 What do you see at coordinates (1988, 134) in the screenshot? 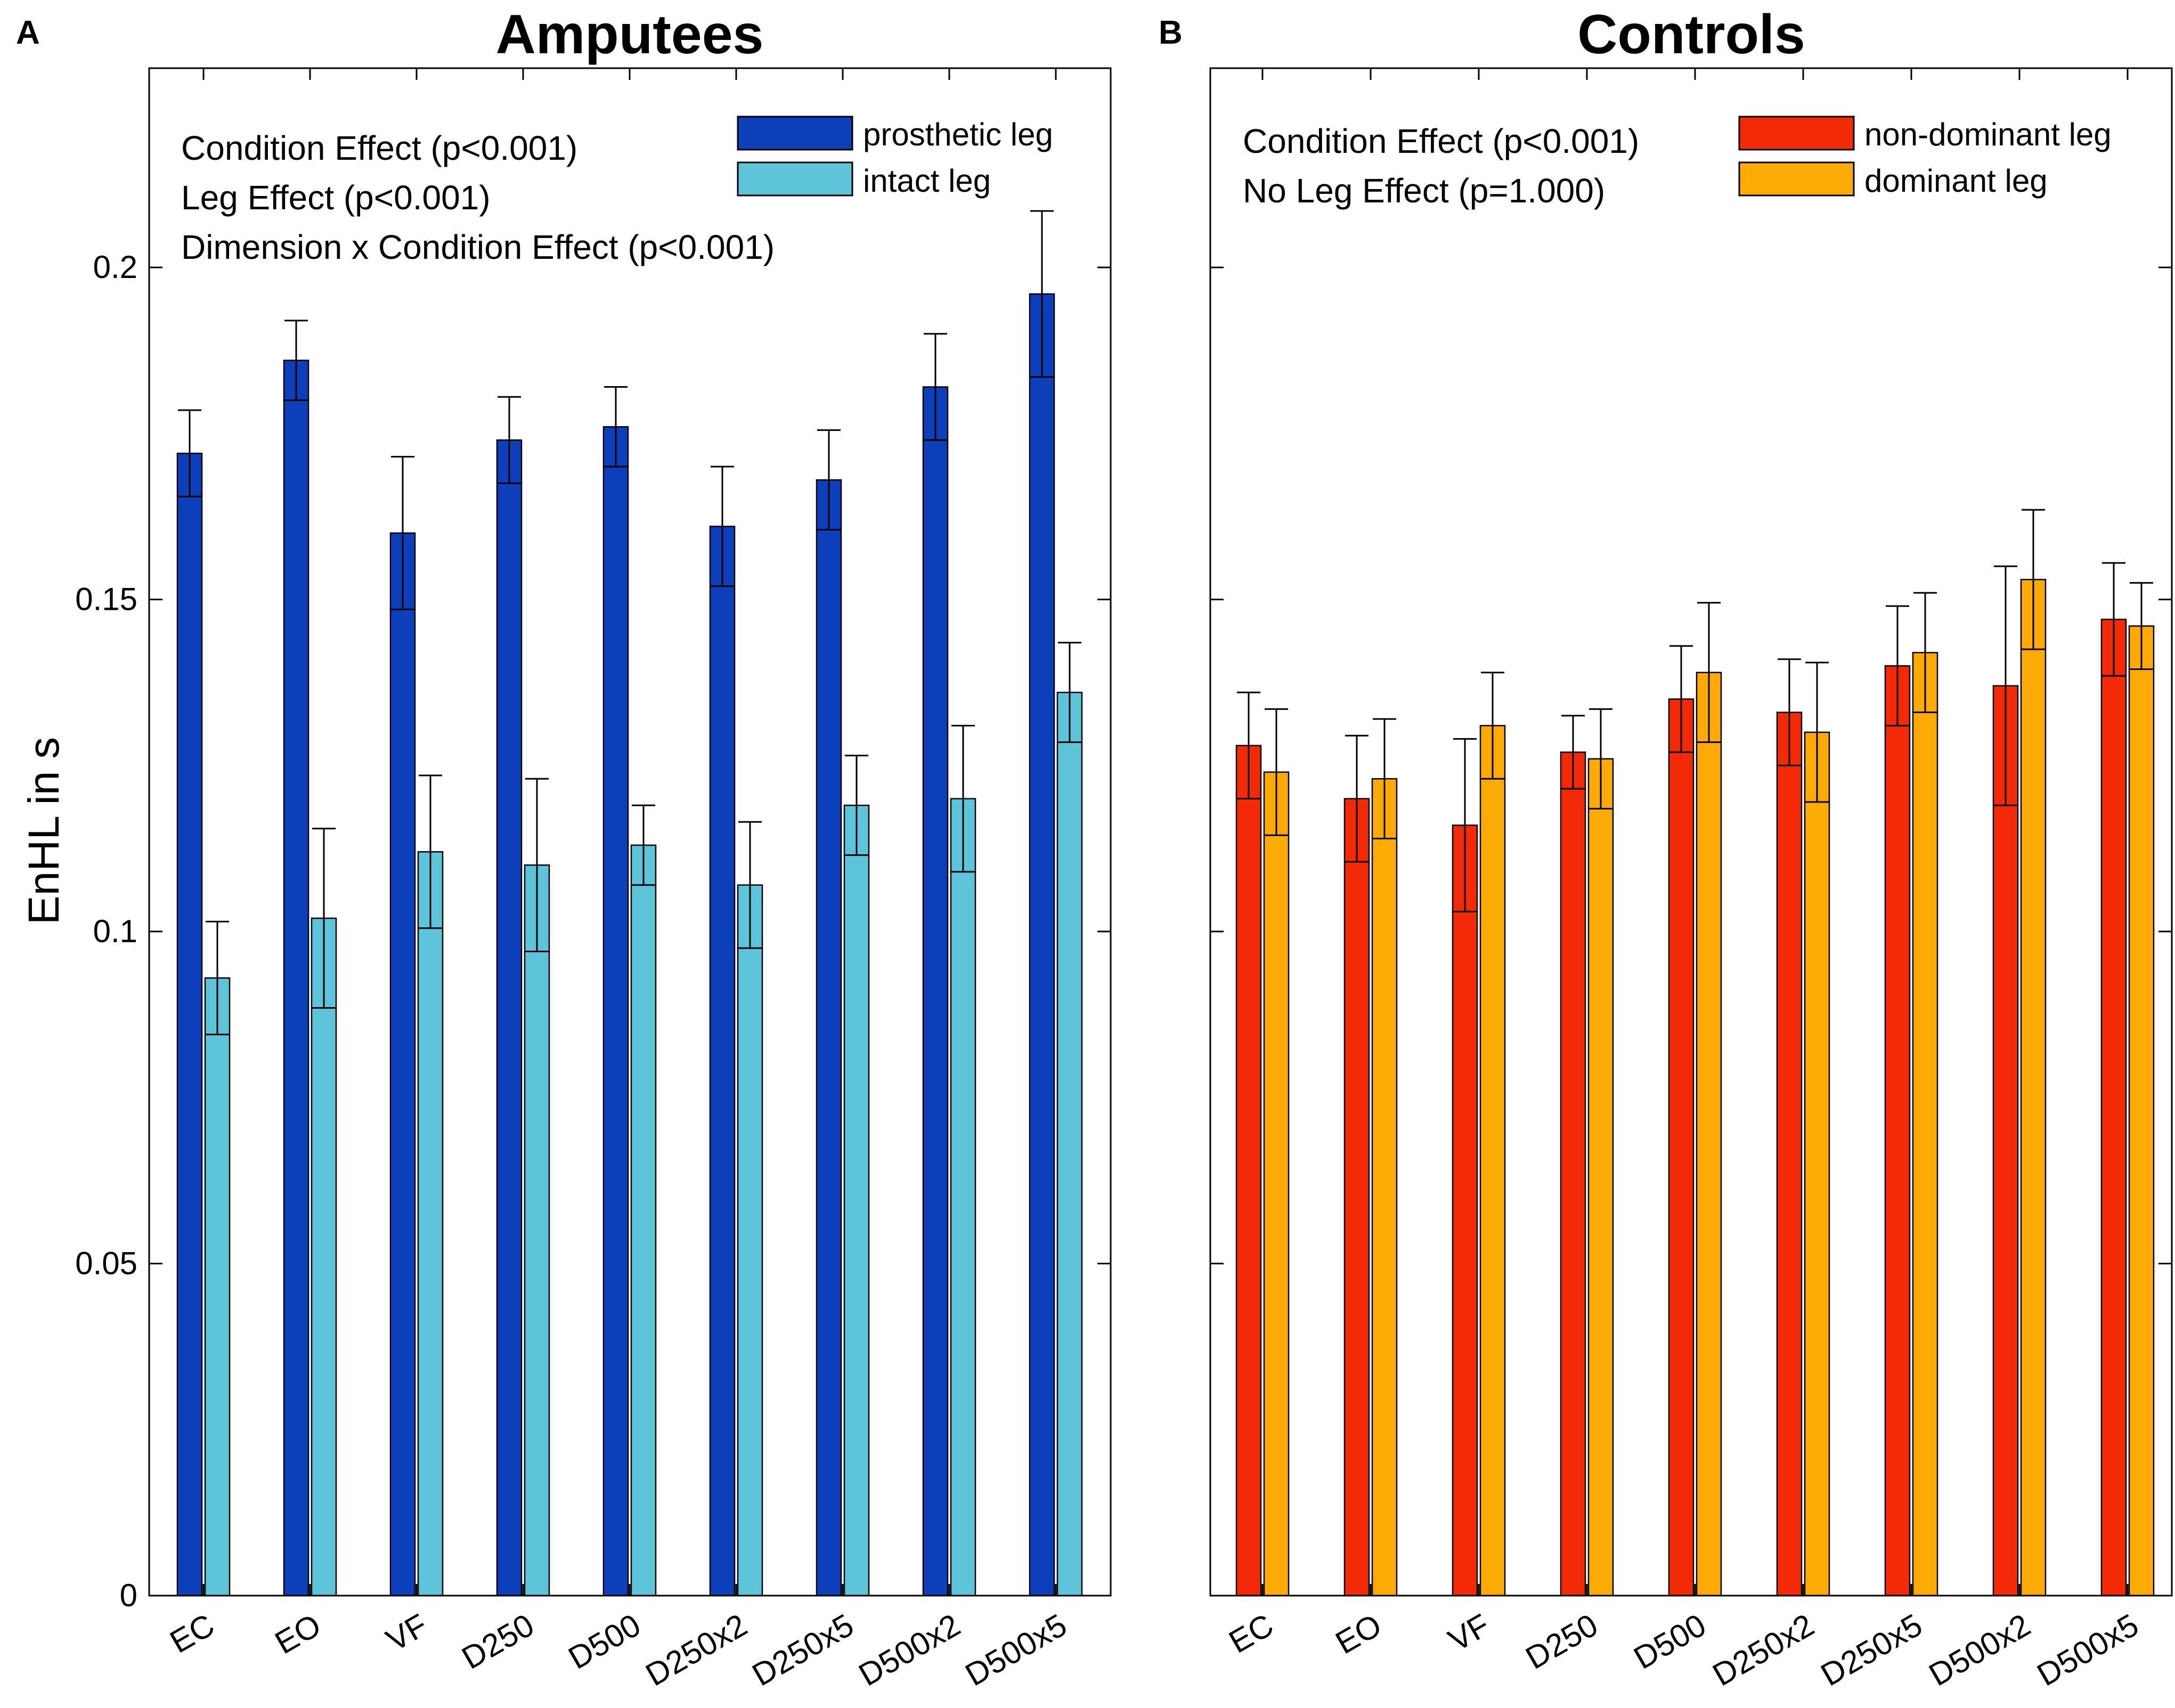
I see `legend-label-non-dominant-leg: non-dominant leg` at bounding box center [1988, 134].